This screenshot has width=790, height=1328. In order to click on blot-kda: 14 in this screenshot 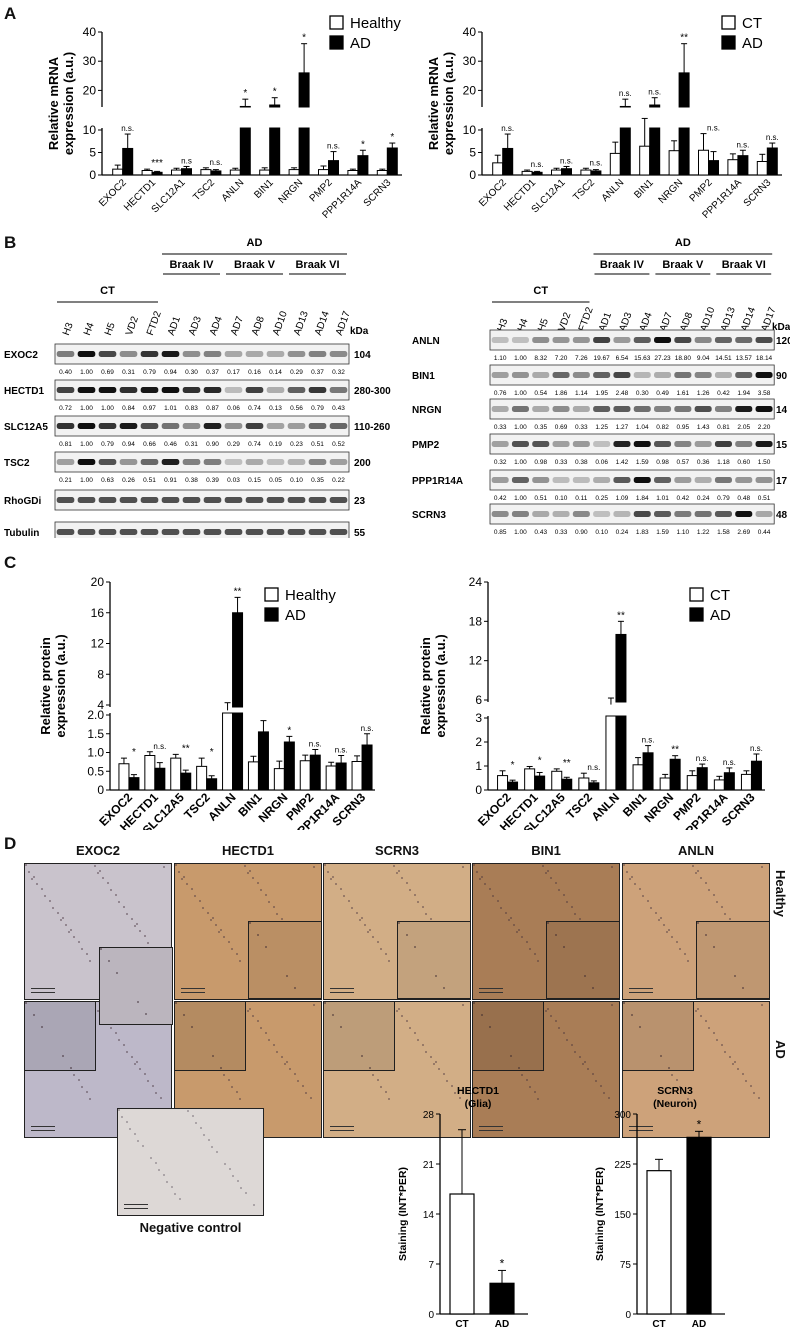, I will do `click(782, 410)`.